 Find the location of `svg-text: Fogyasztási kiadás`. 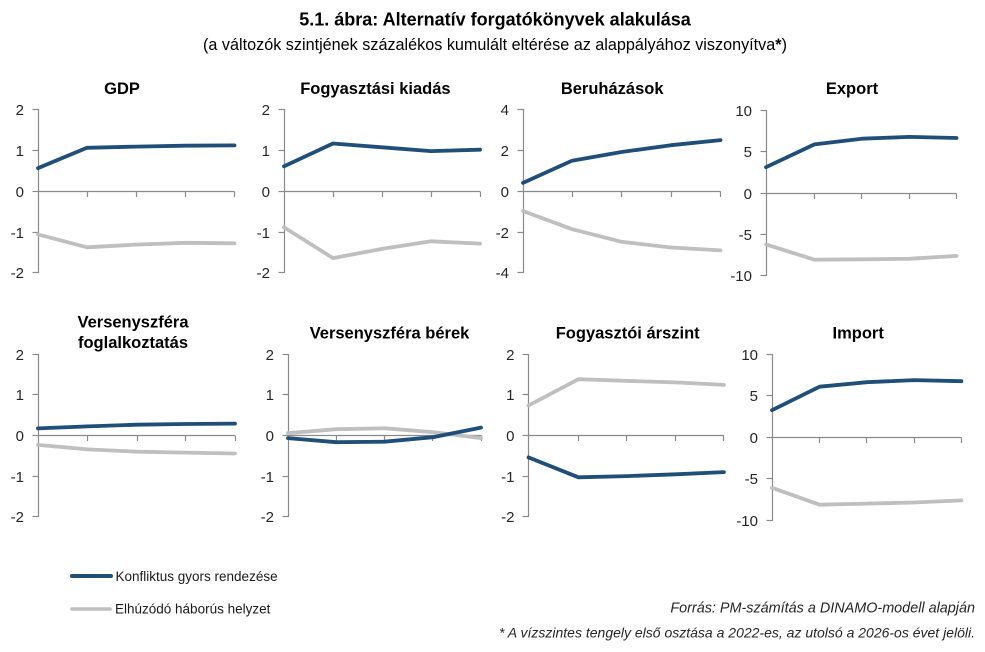

svg-text: Fogyasztási kiadás is located at coordinates (375, 89).